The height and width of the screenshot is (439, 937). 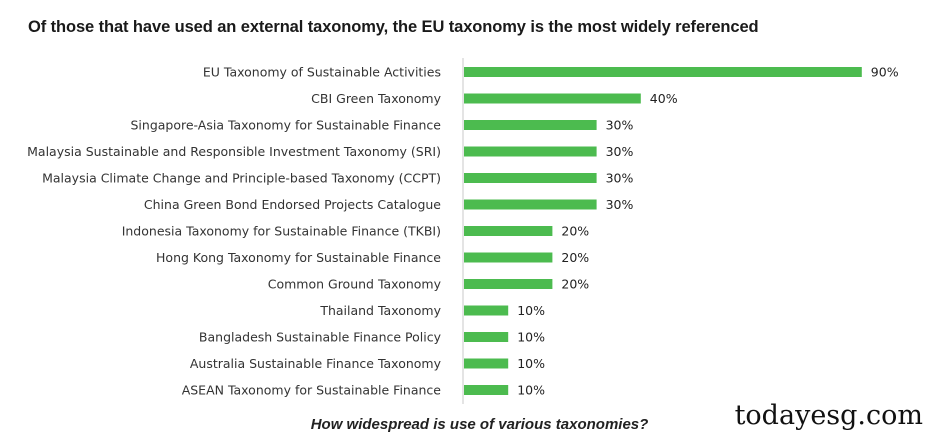 What do you see at coordinates (828, 415) in the screenshot?
I see `watermark-logo: todayesg.com` at bounding box center [828, 415].